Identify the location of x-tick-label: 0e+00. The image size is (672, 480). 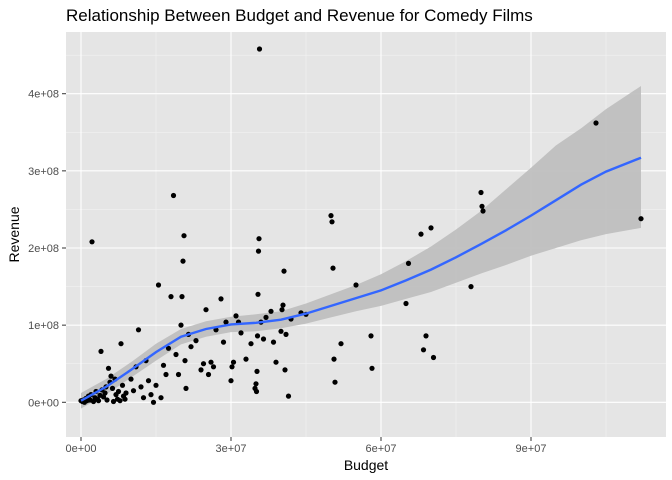
(81, 449).